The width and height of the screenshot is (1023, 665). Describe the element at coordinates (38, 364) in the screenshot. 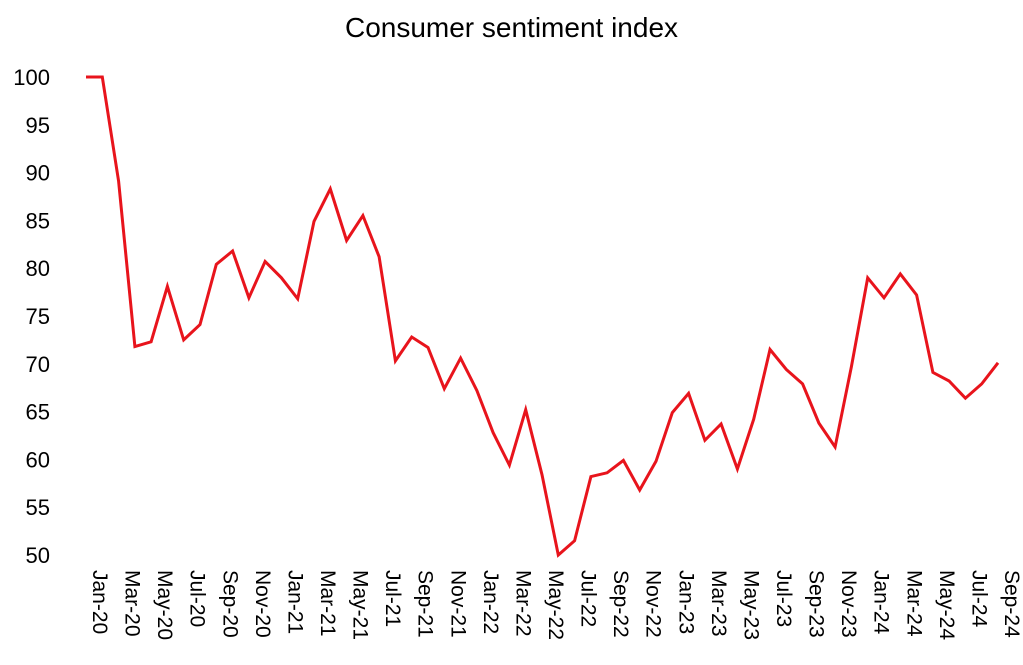

I see `y-tick-label: 70` at that location.